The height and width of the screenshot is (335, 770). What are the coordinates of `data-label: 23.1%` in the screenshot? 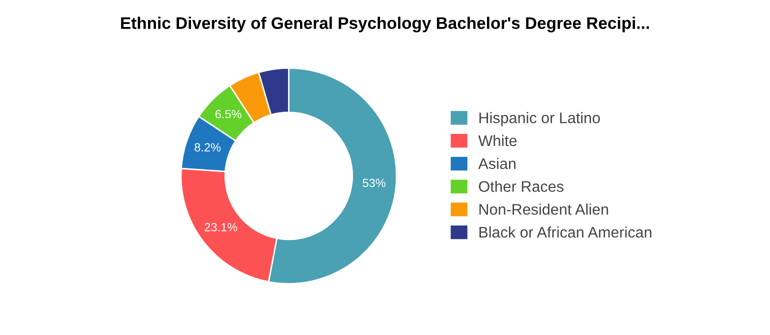 It's located at (221, 227).